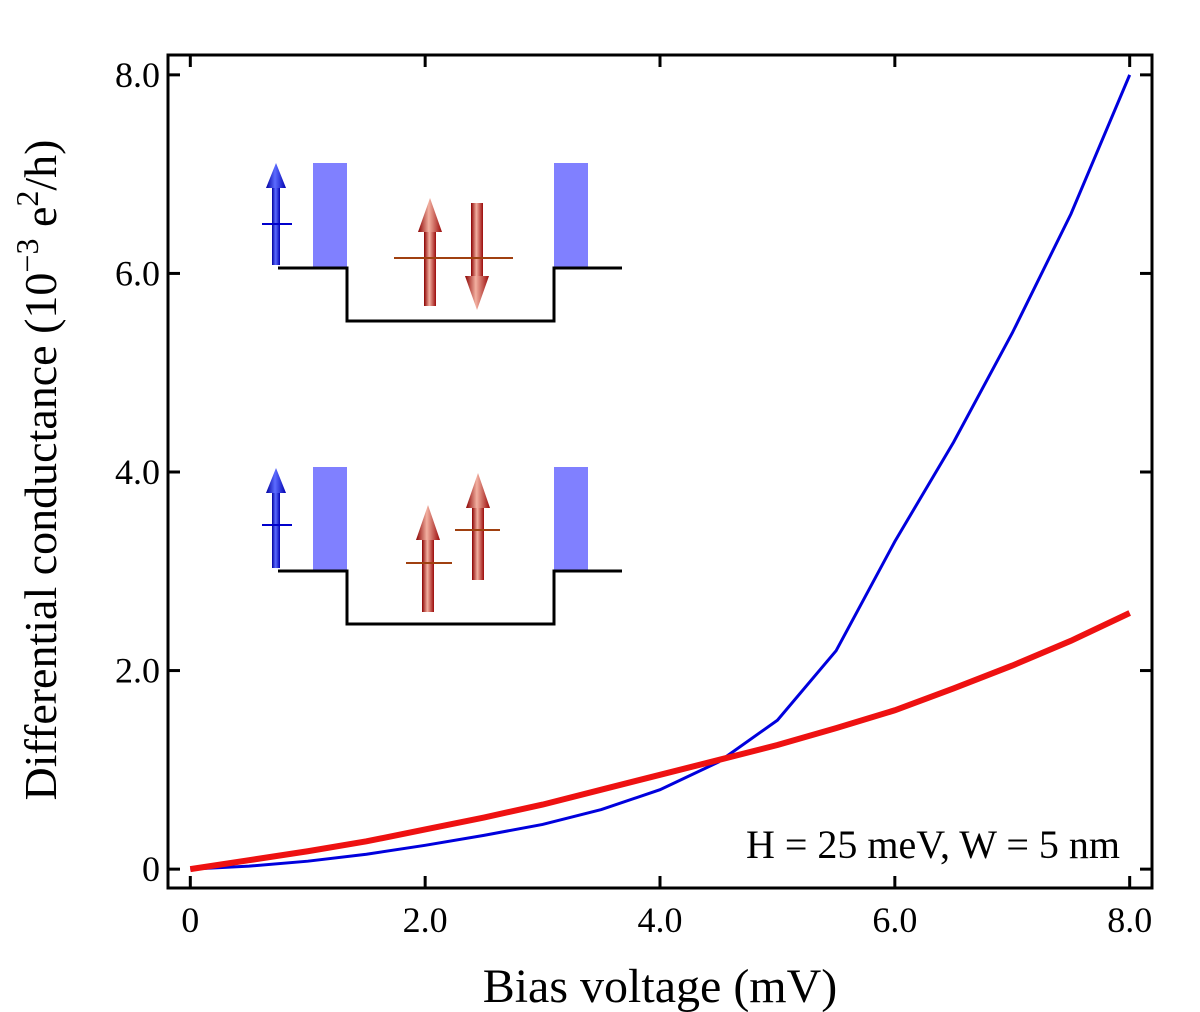 Image resolution: width=1200 pixels, height=1012 pixels. What do you see at coordinates (660, 986) in the screenshot?
I see `x-axis-label: Bias voltage (mV)` at bounding box center [660, 986].